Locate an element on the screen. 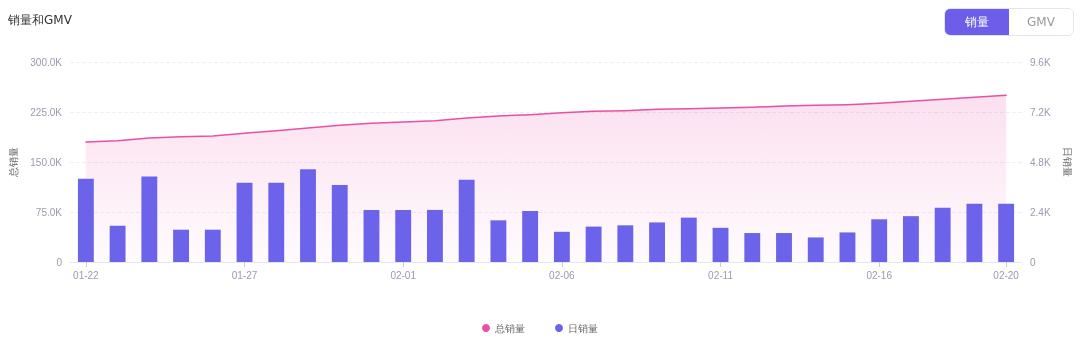 This screenshot has width=1080, height=342. y2-tick-label: 4.8K is located at coordinates (1040, 162).